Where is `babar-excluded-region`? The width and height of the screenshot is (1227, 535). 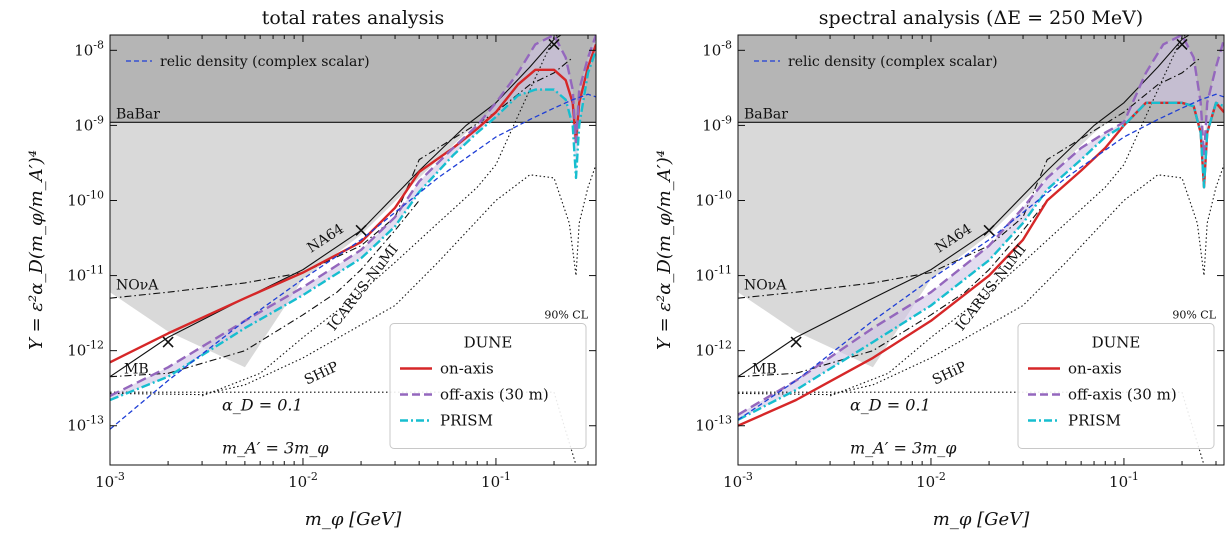 babar-excluded-region is located at coordinates (981, 79).